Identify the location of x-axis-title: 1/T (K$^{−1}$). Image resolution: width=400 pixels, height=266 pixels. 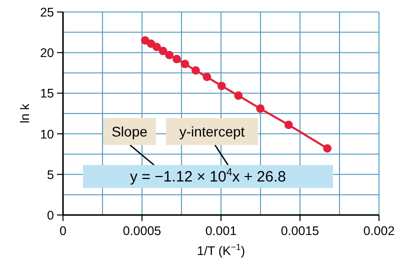
(221, 250).